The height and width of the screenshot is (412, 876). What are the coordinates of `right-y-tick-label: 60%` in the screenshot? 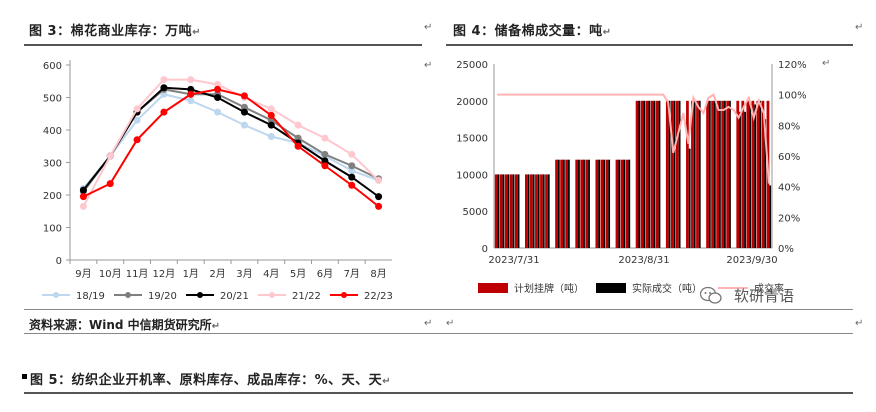 It's located at (789, 157).